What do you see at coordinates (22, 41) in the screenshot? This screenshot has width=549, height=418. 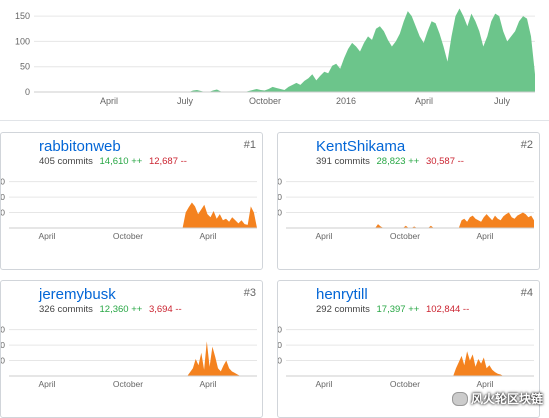 I see `y-tick-label: 100` at bounding box center [22, 41].